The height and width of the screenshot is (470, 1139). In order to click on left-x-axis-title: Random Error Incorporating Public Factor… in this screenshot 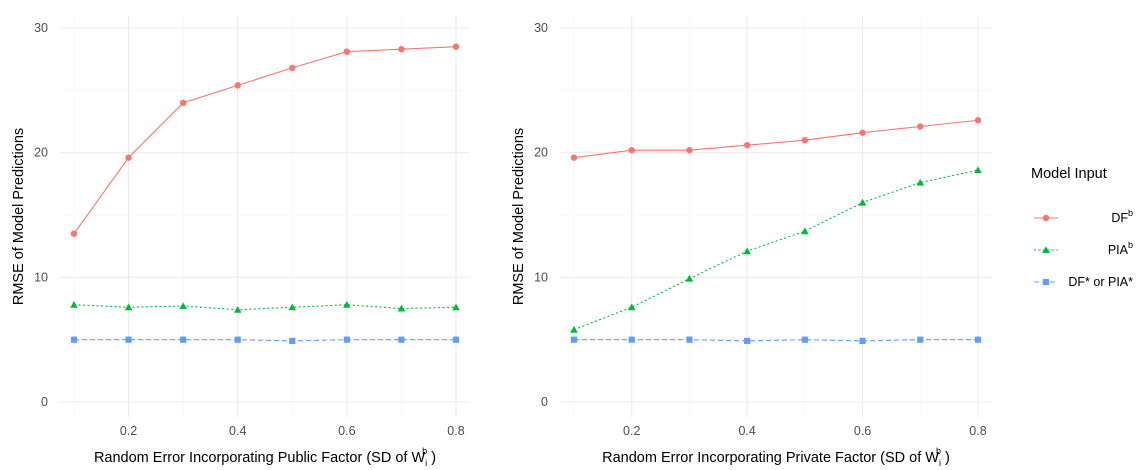, I will do `click(265, 457)`.